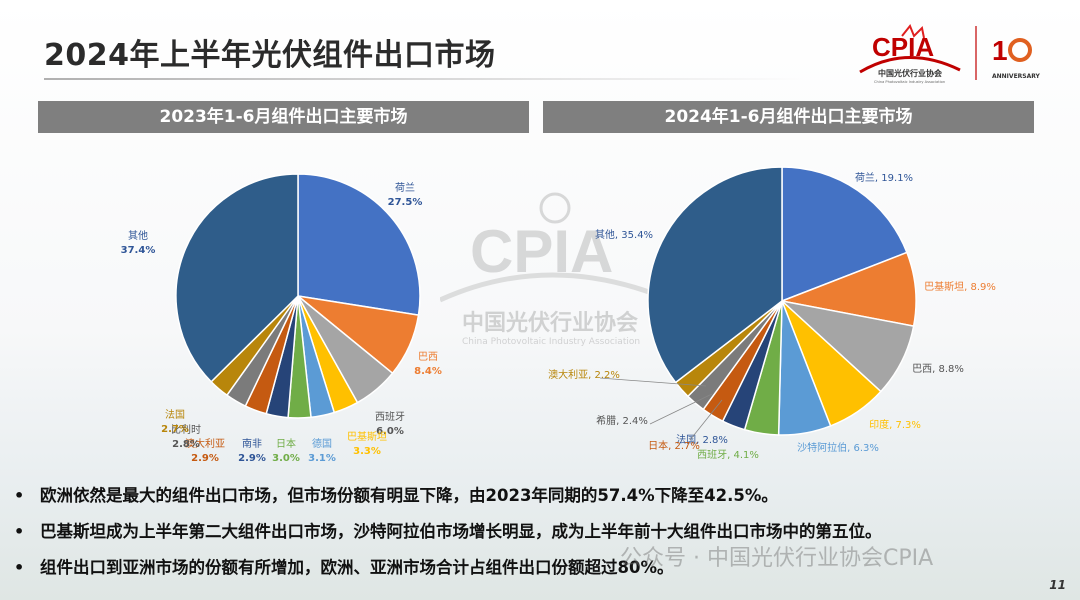  Describe the element at coordinates (550, 323) in the screenshot. I see `watermark-org-cn: 中国光伏行业协会` at that location.